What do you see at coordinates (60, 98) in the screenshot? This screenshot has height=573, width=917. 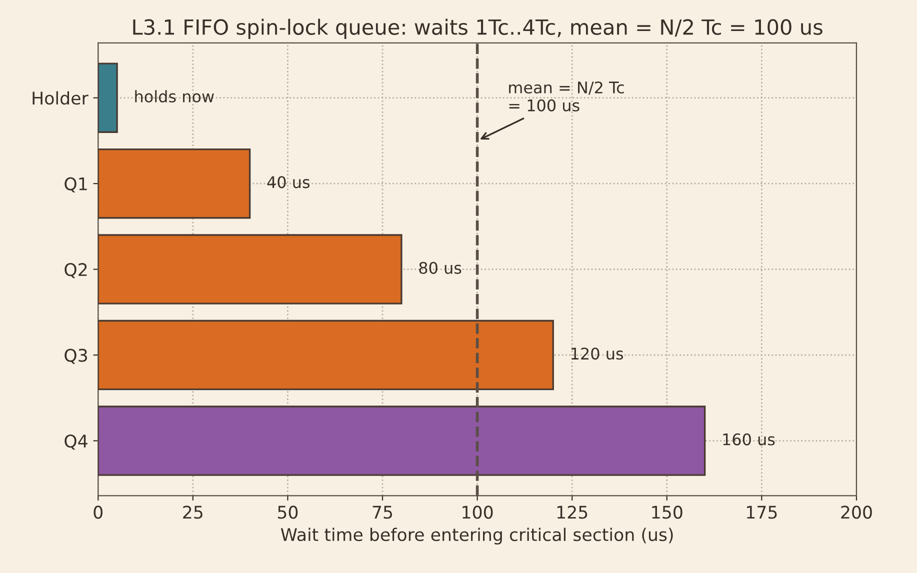 I see `y-tick-label: Holder` at bounding box center [60, 98].